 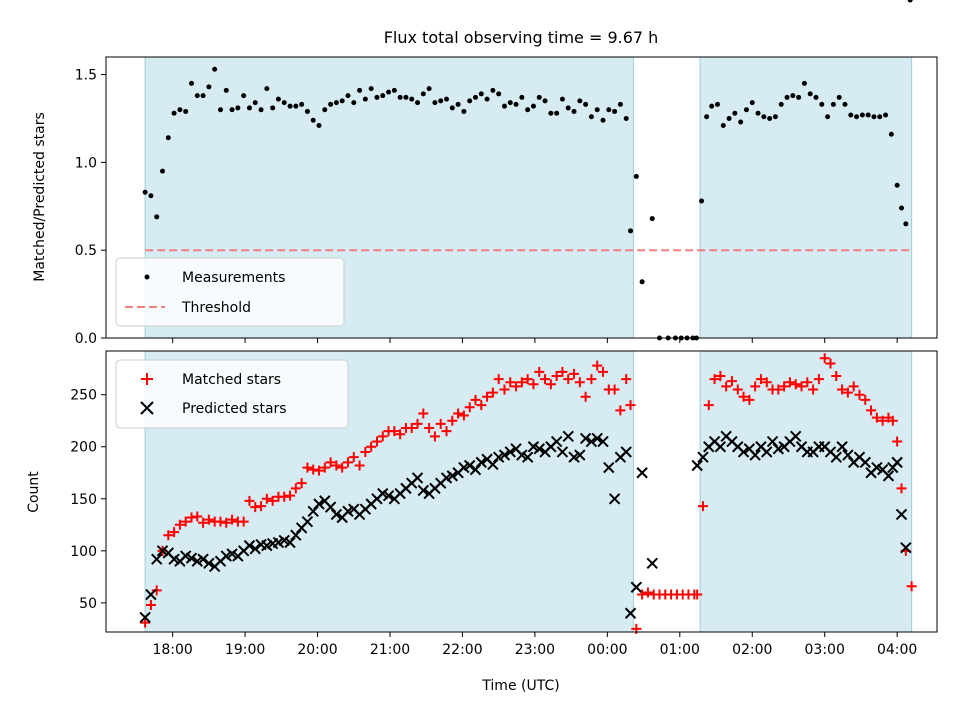 What do you see at coordinates (231, 380) in the screenshot?
I see `legend-matched-label: Matched stars` at bounding box center [231, 380].